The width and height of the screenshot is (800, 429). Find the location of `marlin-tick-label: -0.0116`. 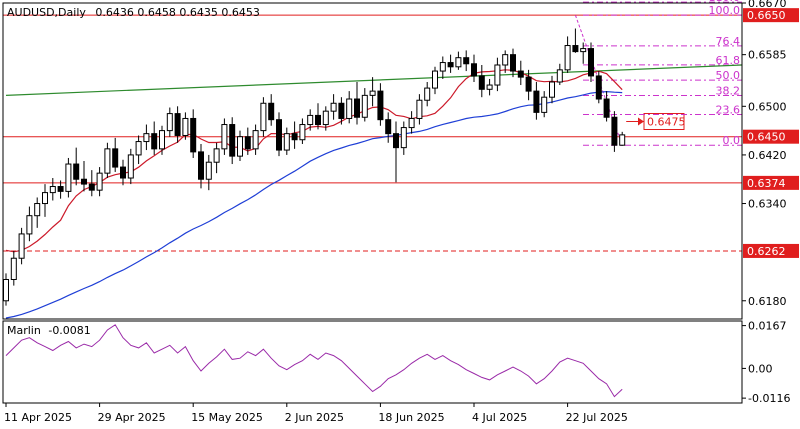

marlin-tick-label: -0.0116 is located at coordinates (769, 398).